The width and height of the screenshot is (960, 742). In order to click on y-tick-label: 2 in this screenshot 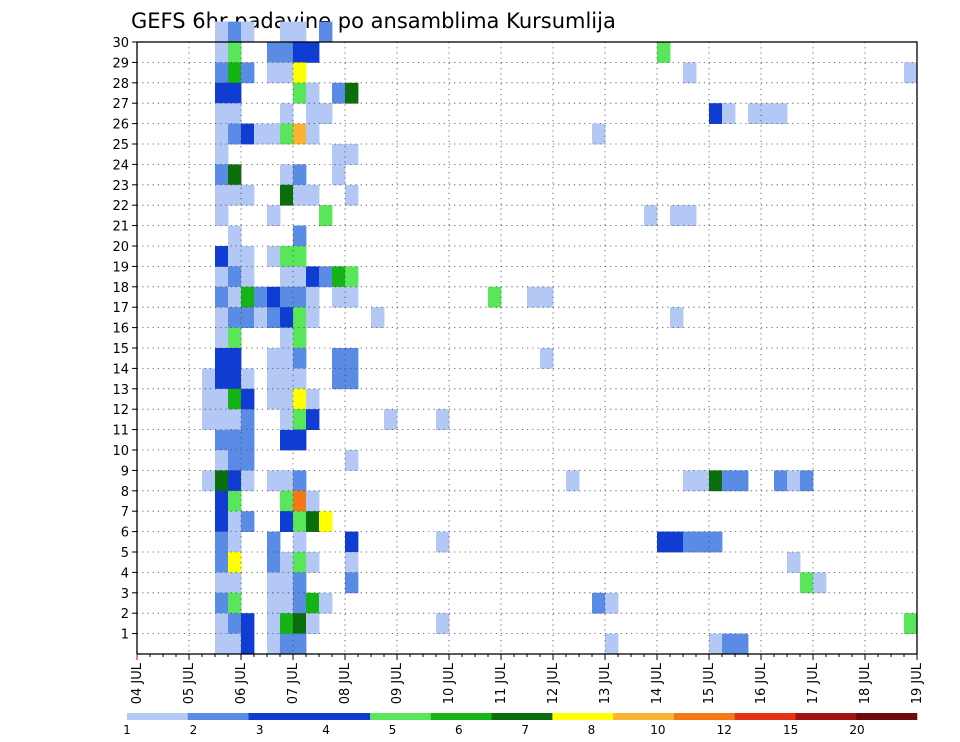, I will do `click(125, 614)`.